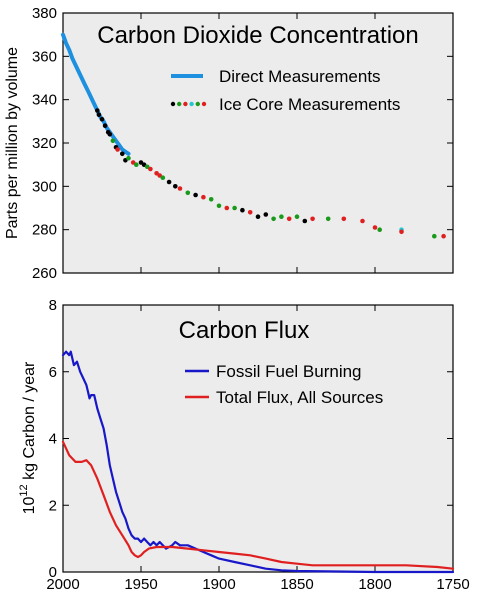 This screenshot has height=600, width=477. What do you see at coordinates (44, 273) in the screenshot?
I see `y-tick-label: 260` at bounding box center [44, 273].